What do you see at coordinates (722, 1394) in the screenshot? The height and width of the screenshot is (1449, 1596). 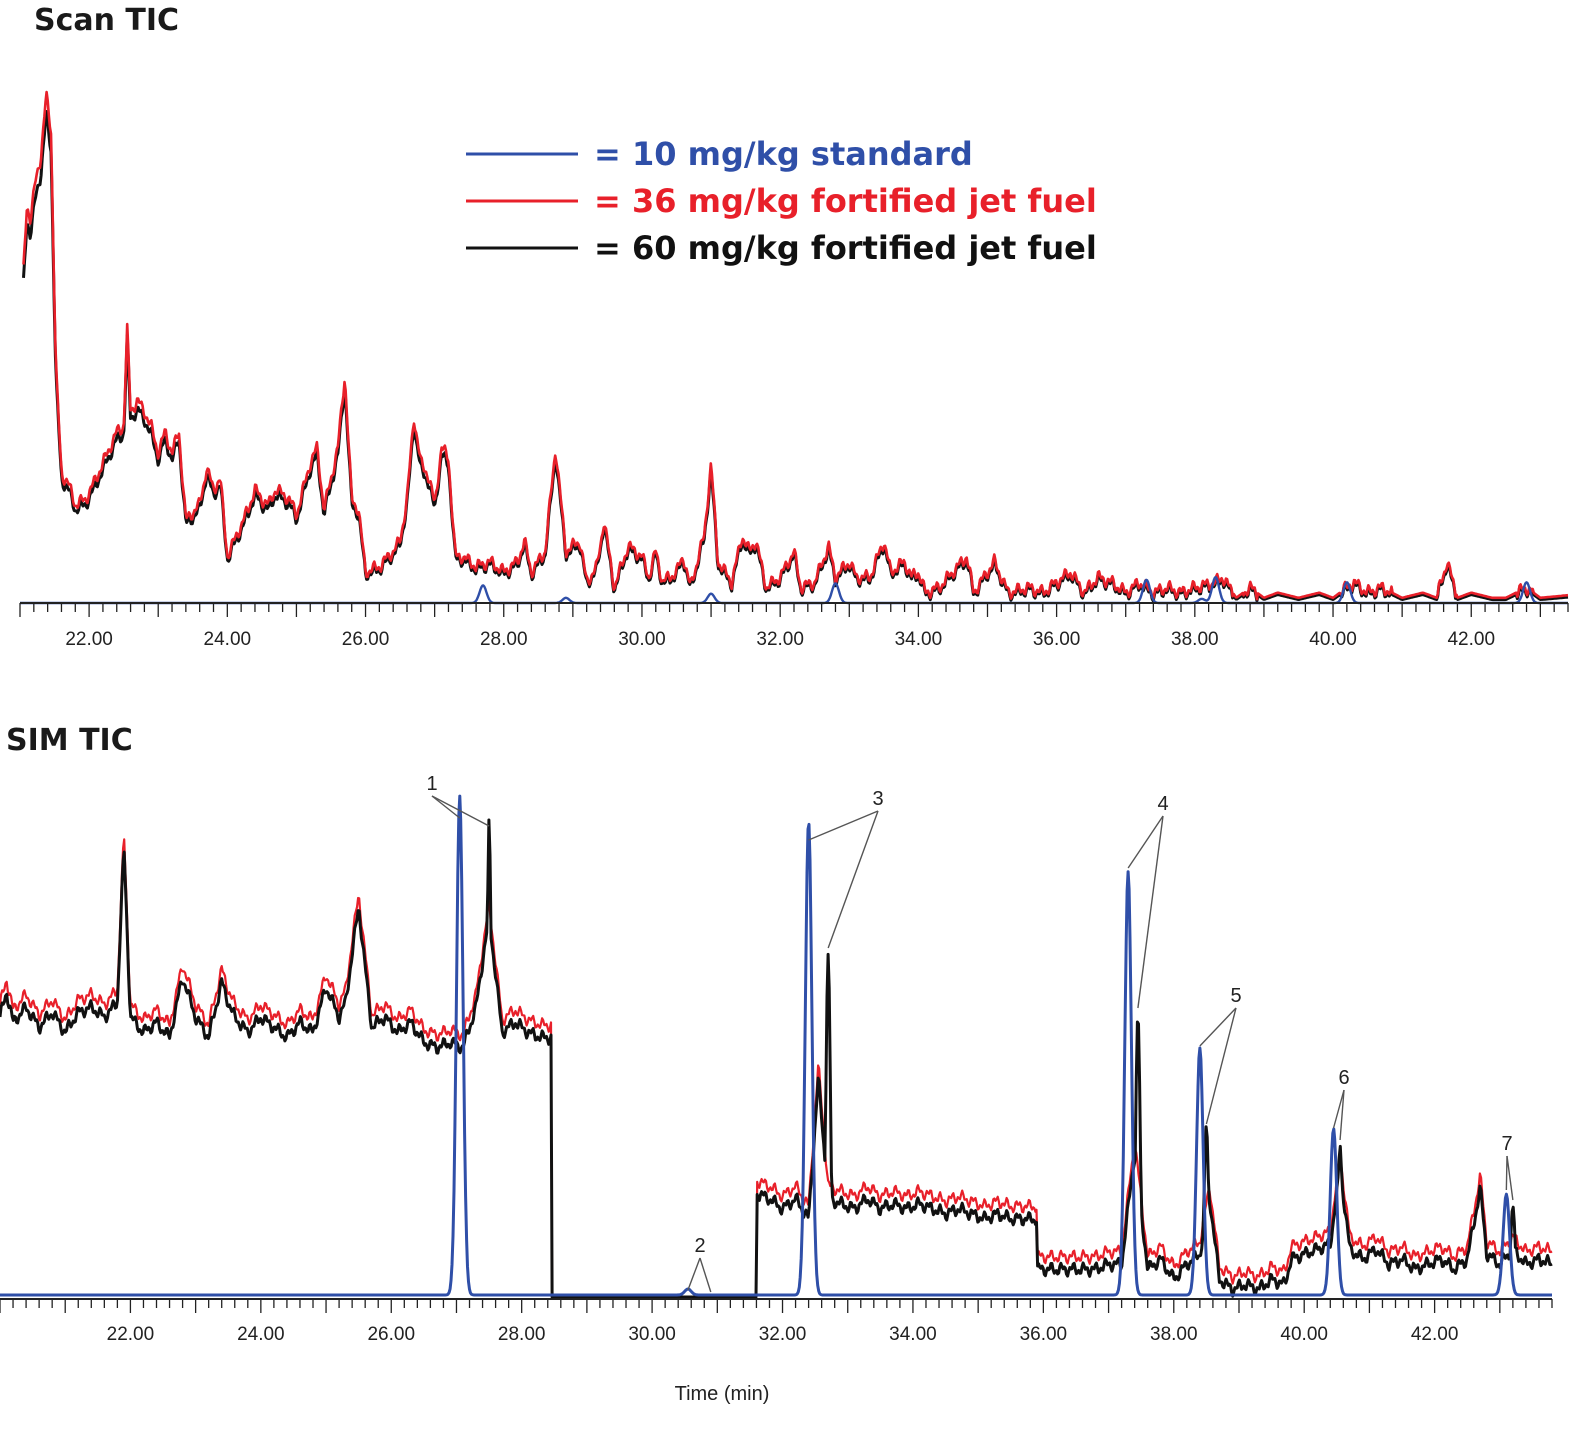 I see `x-axis-label: Time (min)` at bounding box center [722, 1394].